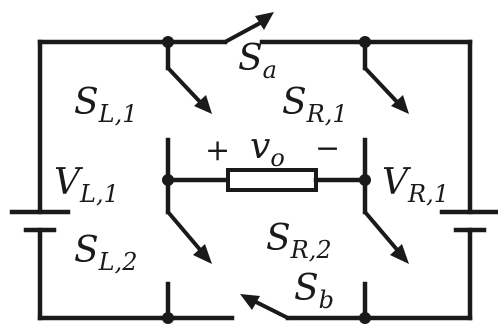 Image resolution: width=498 pixels, height=325 pixels. Describe the element at coordinates (40, 221) in the screenshot. I see `battery-left` at that location.